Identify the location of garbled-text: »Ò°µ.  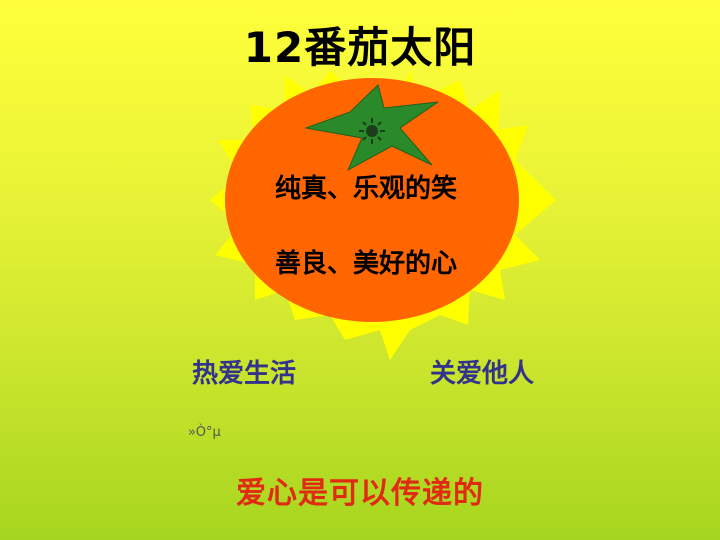
(204, 432).